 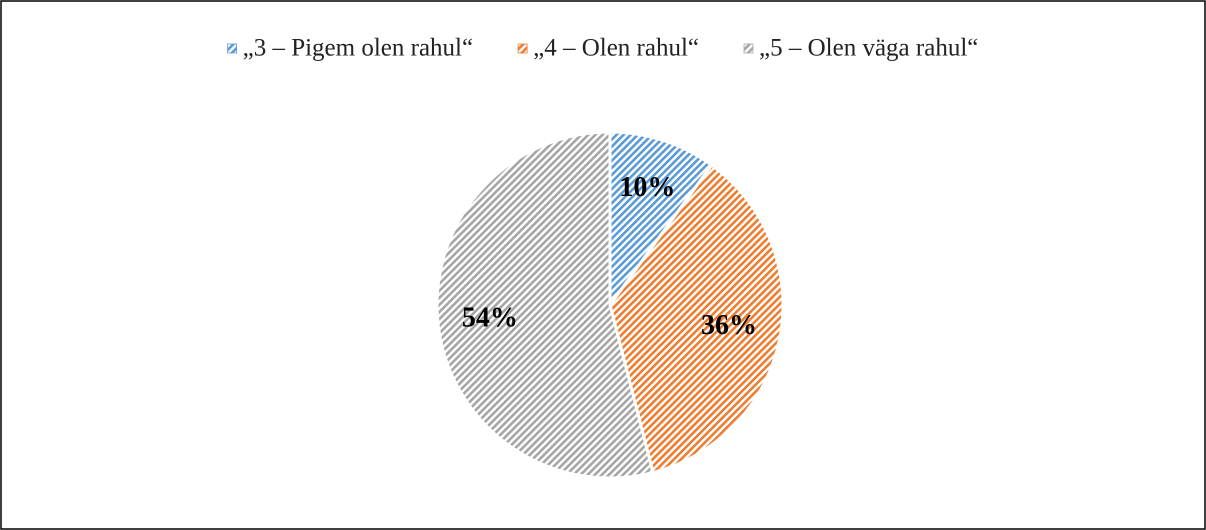 I want to click on legend-label: „3 – Pigem olen rahul“, so click(x=358, y=48).